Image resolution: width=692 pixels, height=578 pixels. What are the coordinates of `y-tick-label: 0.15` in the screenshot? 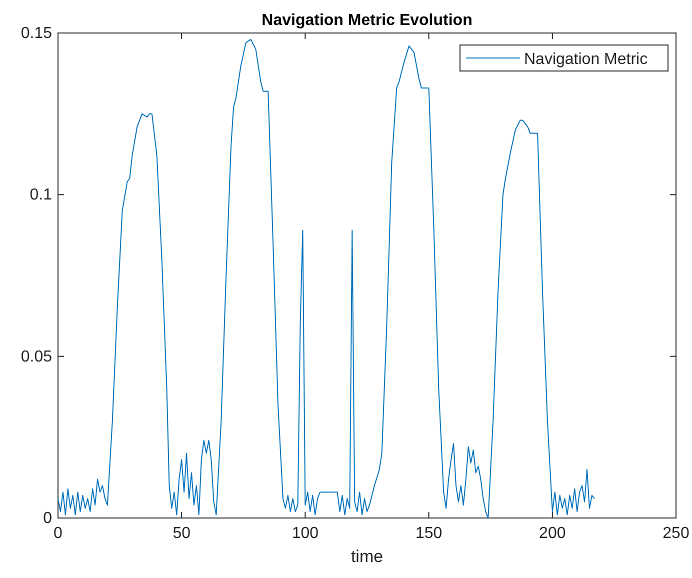 It's located at (36, 33).